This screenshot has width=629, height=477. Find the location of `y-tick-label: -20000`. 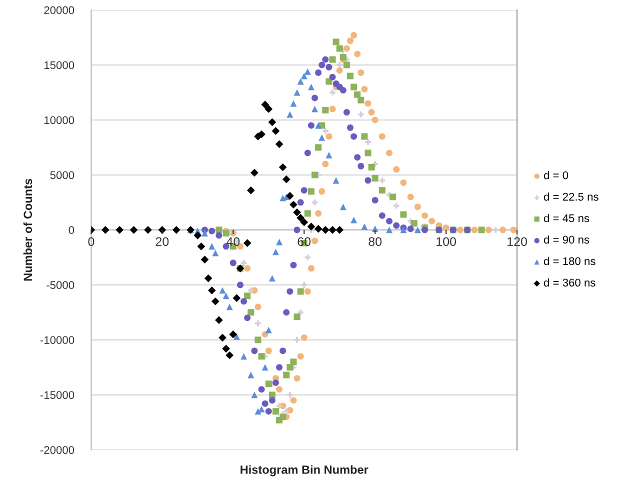

y-tick-label: -20000 is located at coordinates (57, 450).